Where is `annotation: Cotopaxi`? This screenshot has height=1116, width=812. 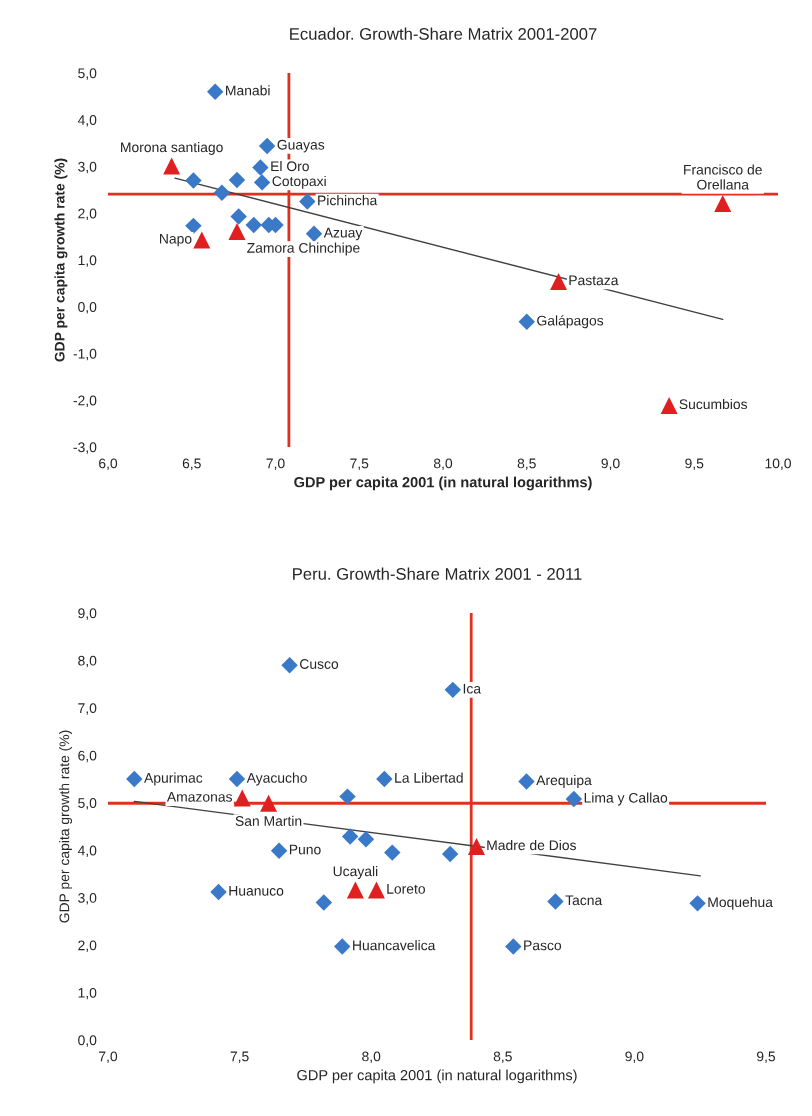 annotation: Cotopaxi is located at coordinates (299, 182).